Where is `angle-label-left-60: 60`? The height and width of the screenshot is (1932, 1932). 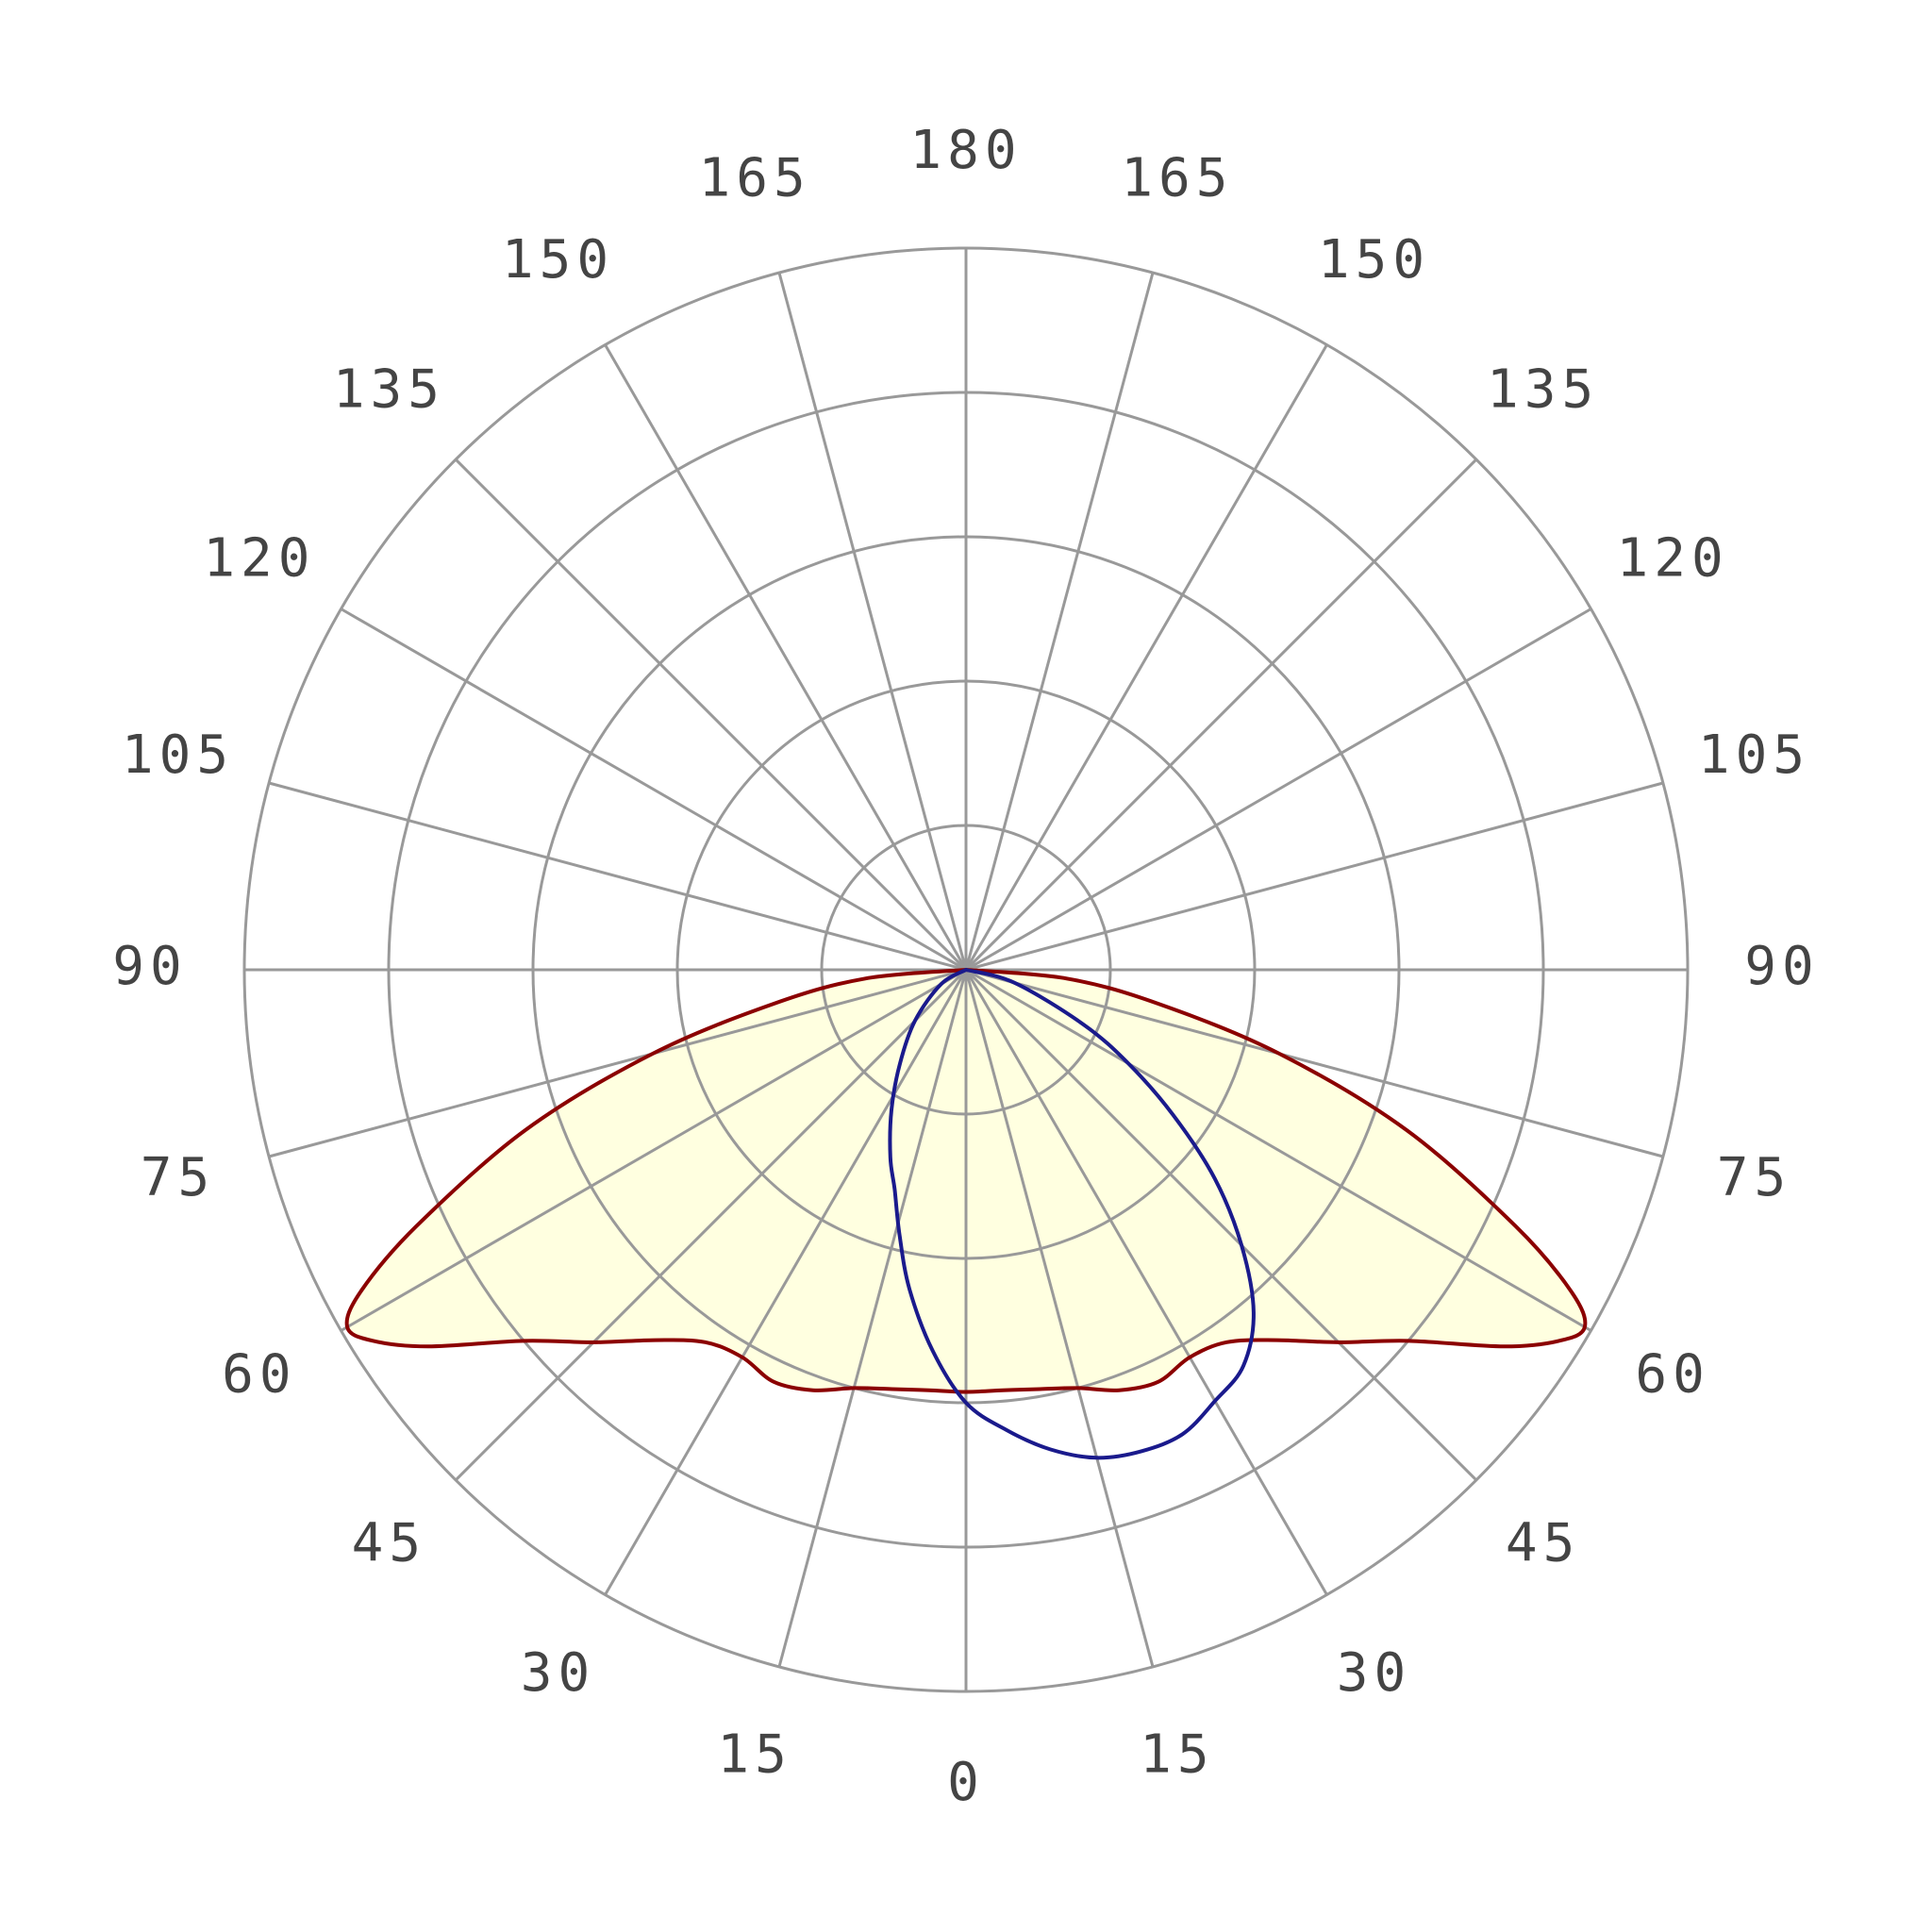
angle-label-left-60: 60 is located at coordinates (259, 1375).